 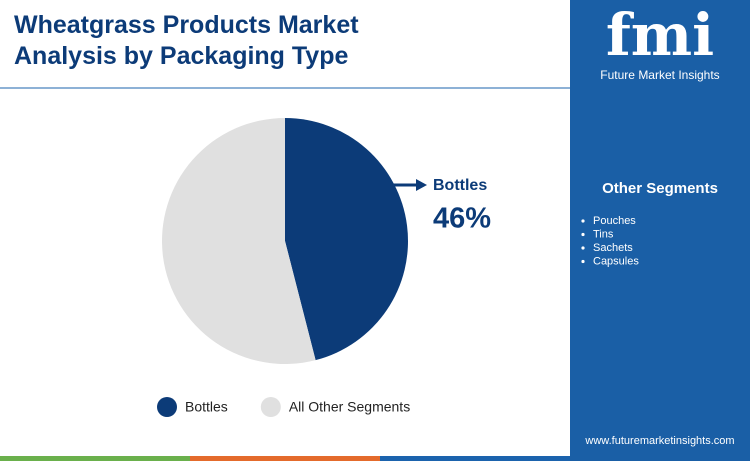 I want to click on logo: fmi, so click(x=660, y=35).